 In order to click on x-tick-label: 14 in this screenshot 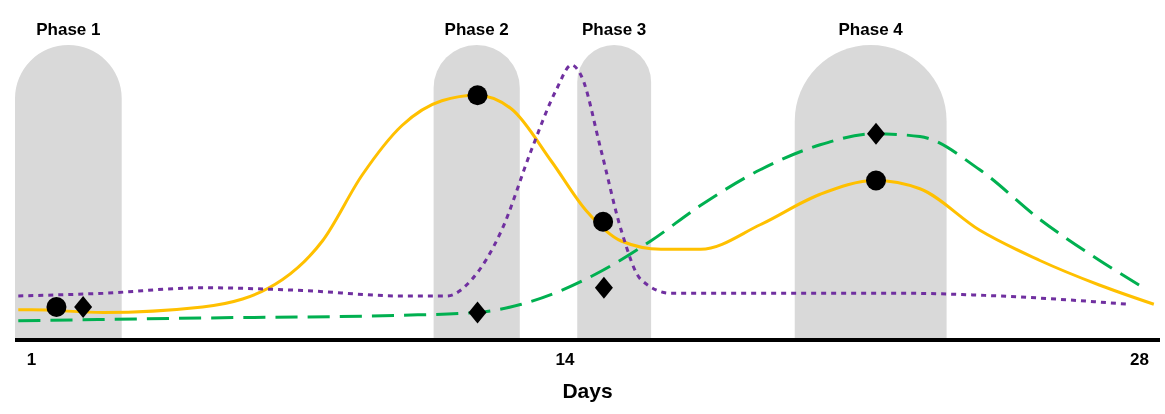, I will do `click(565, 359)`.